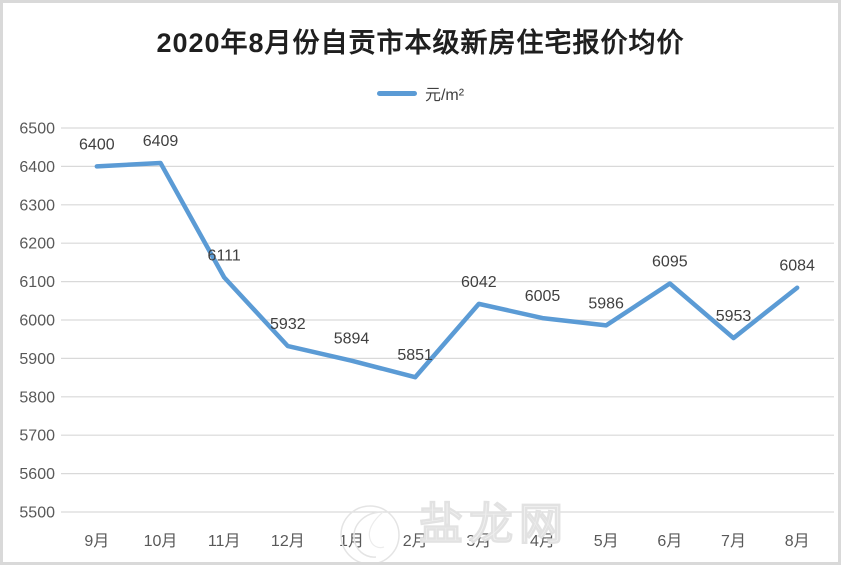 This screenshot has height=565, width=841. What do you see at coordinates (37, 513) in the screenshot?
I see `y-tick-label: 5500` at bounding box center [37, 513].